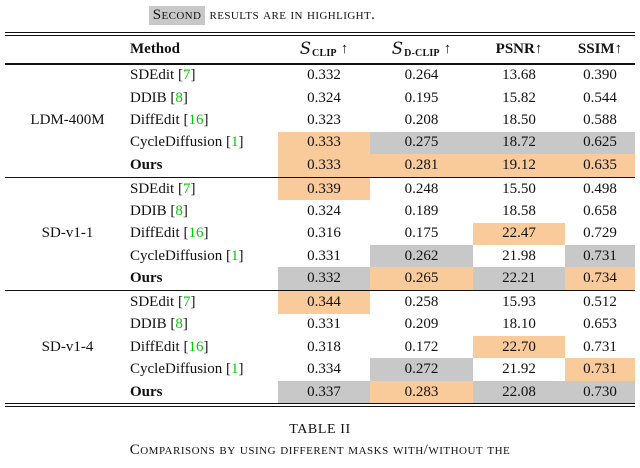 This screenshot has width=640, height=468. I want to click on metric-cell: 0.390, so click(600, 75).